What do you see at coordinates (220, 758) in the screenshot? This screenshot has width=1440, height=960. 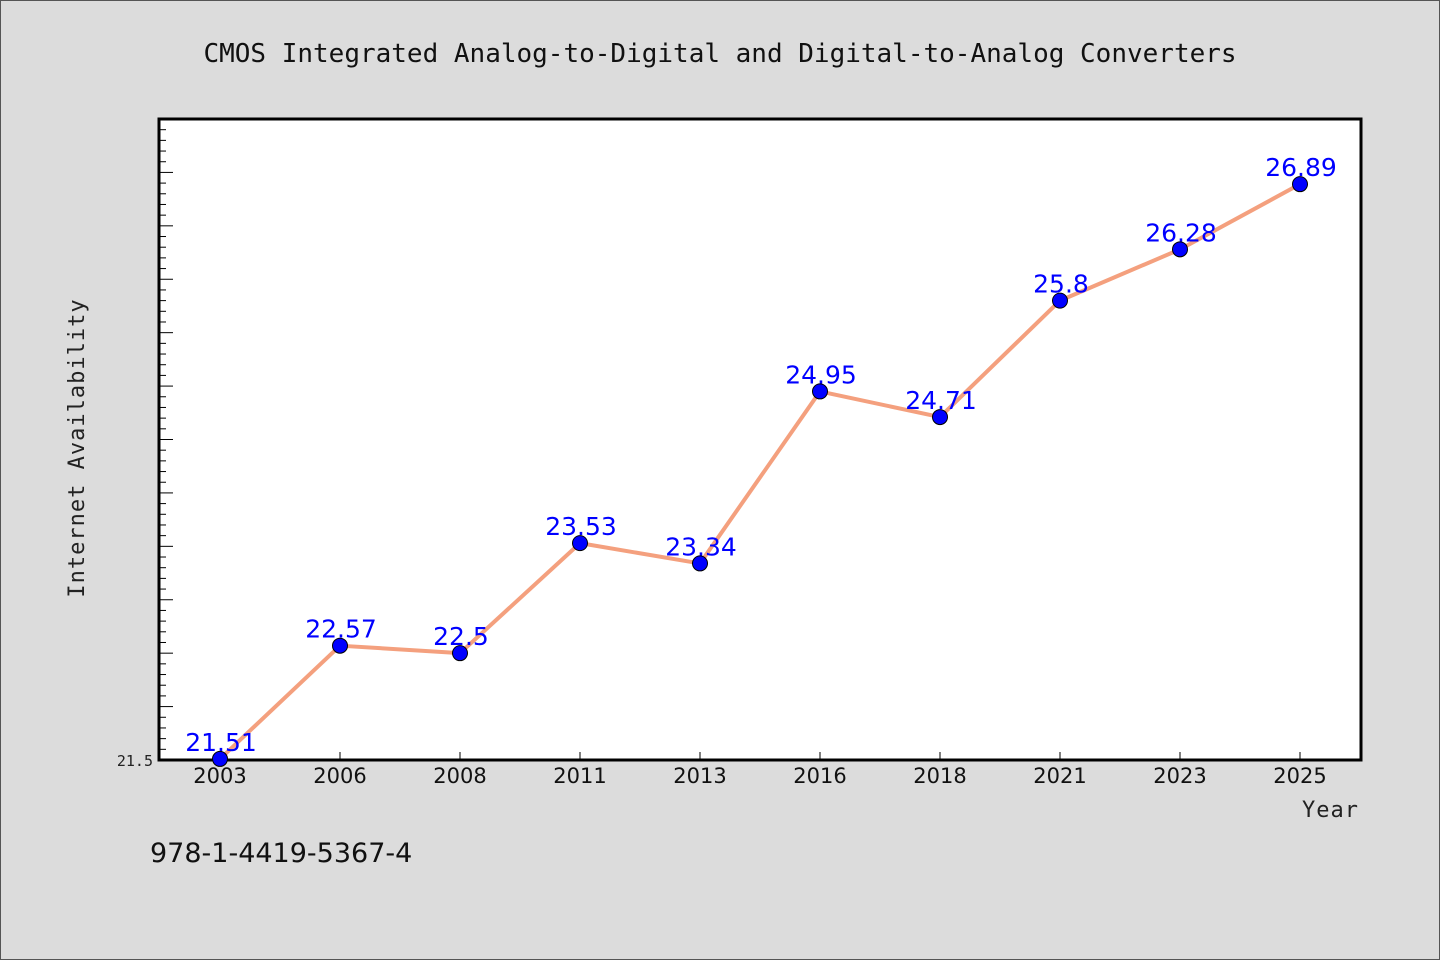 I see `data-point-2003` at bounding box center [220, 758].